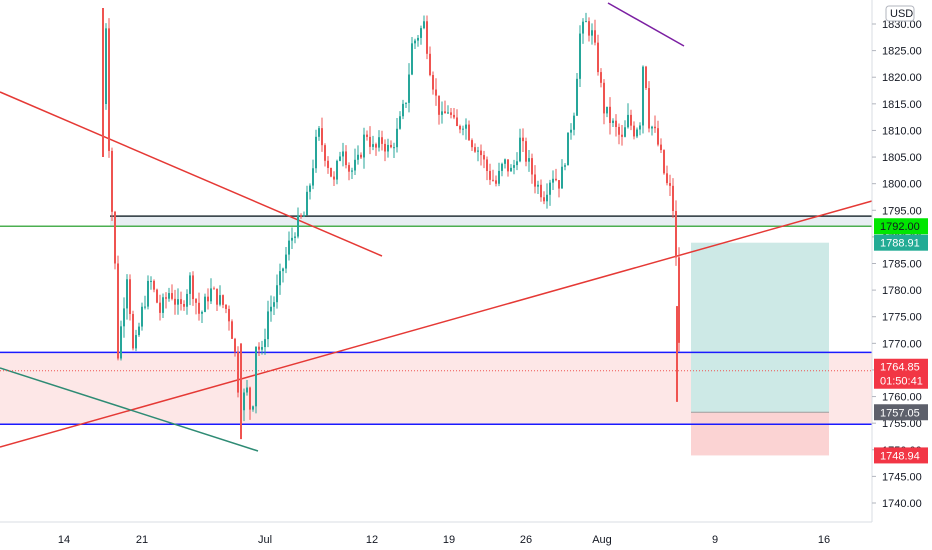  Describe the element at coordinates (760, 434) in the screenshot. I see `stop-loss-zone` at that location.